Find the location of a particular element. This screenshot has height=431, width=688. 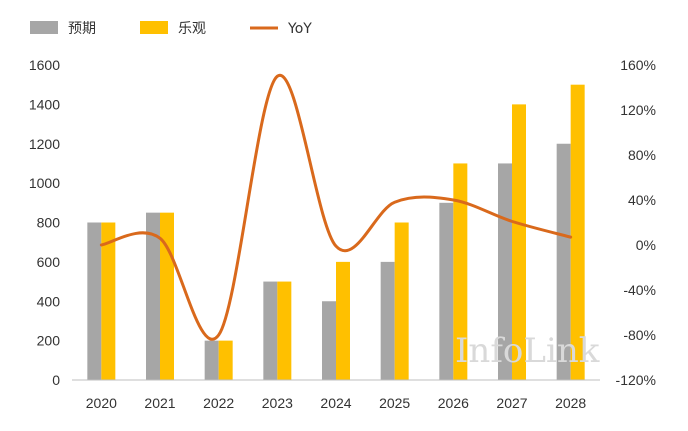

bar-expected-2026 is located at coordinates (446, 291).